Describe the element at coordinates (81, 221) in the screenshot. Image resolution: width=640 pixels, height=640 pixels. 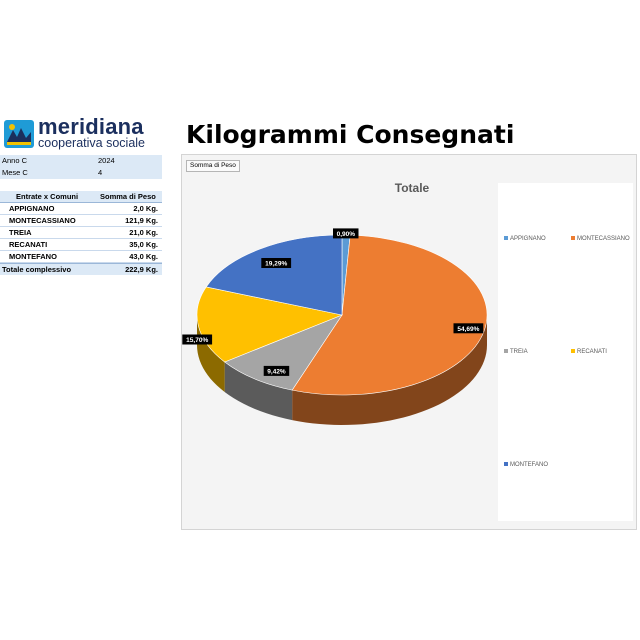
I see `table-row: MONTECASSIANO 121,9 Kg.` at that location.